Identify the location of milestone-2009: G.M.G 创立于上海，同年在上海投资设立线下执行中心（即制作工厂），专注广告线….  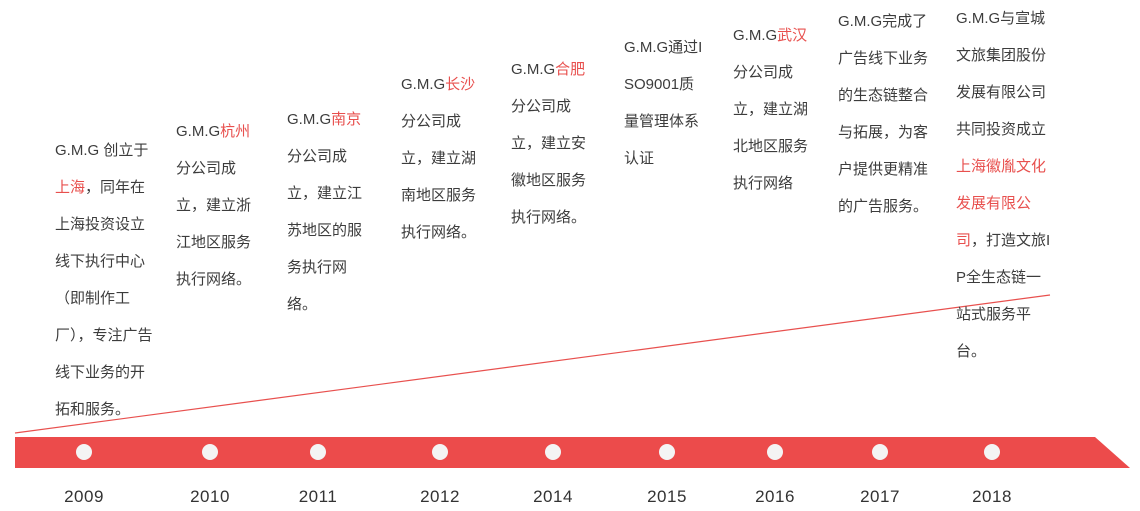
(104, 280).